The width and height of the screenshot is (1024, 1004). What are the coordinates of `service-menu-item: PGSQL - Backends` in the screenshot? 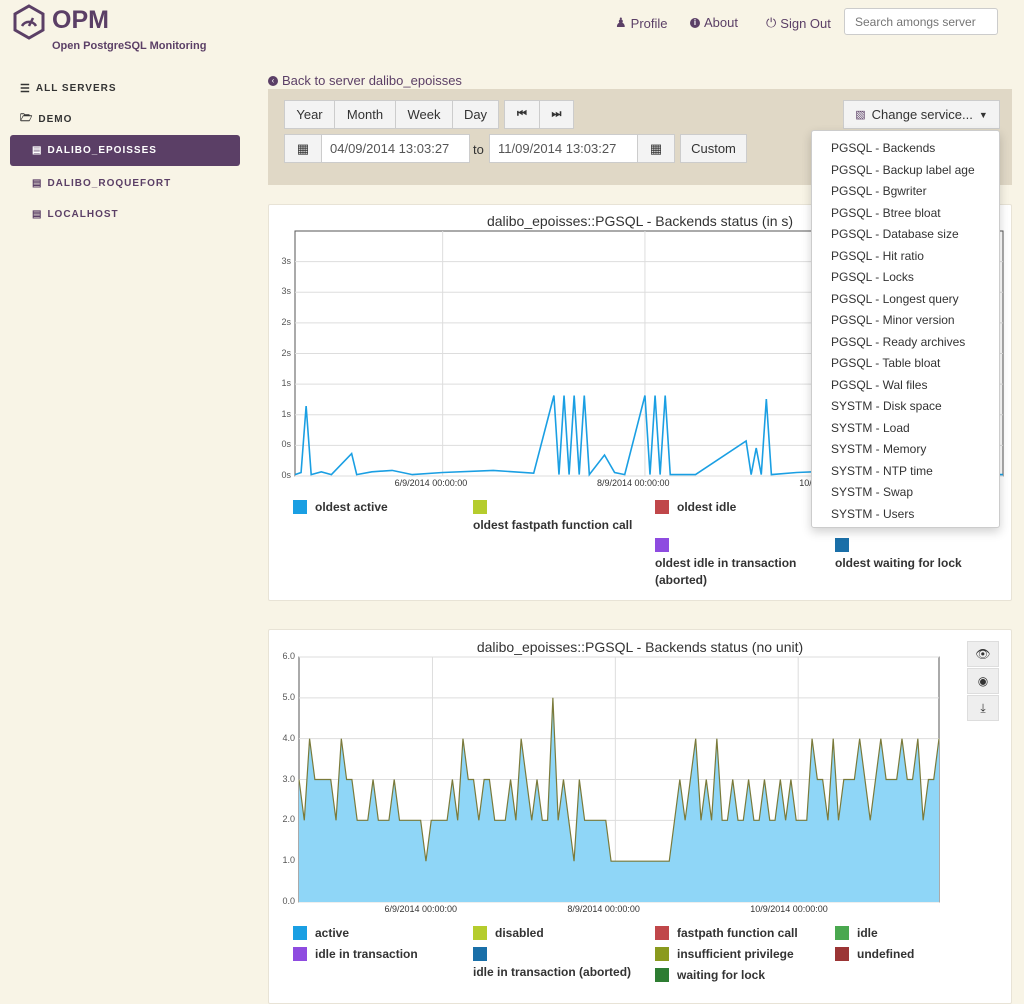 It's located at (883, 148).